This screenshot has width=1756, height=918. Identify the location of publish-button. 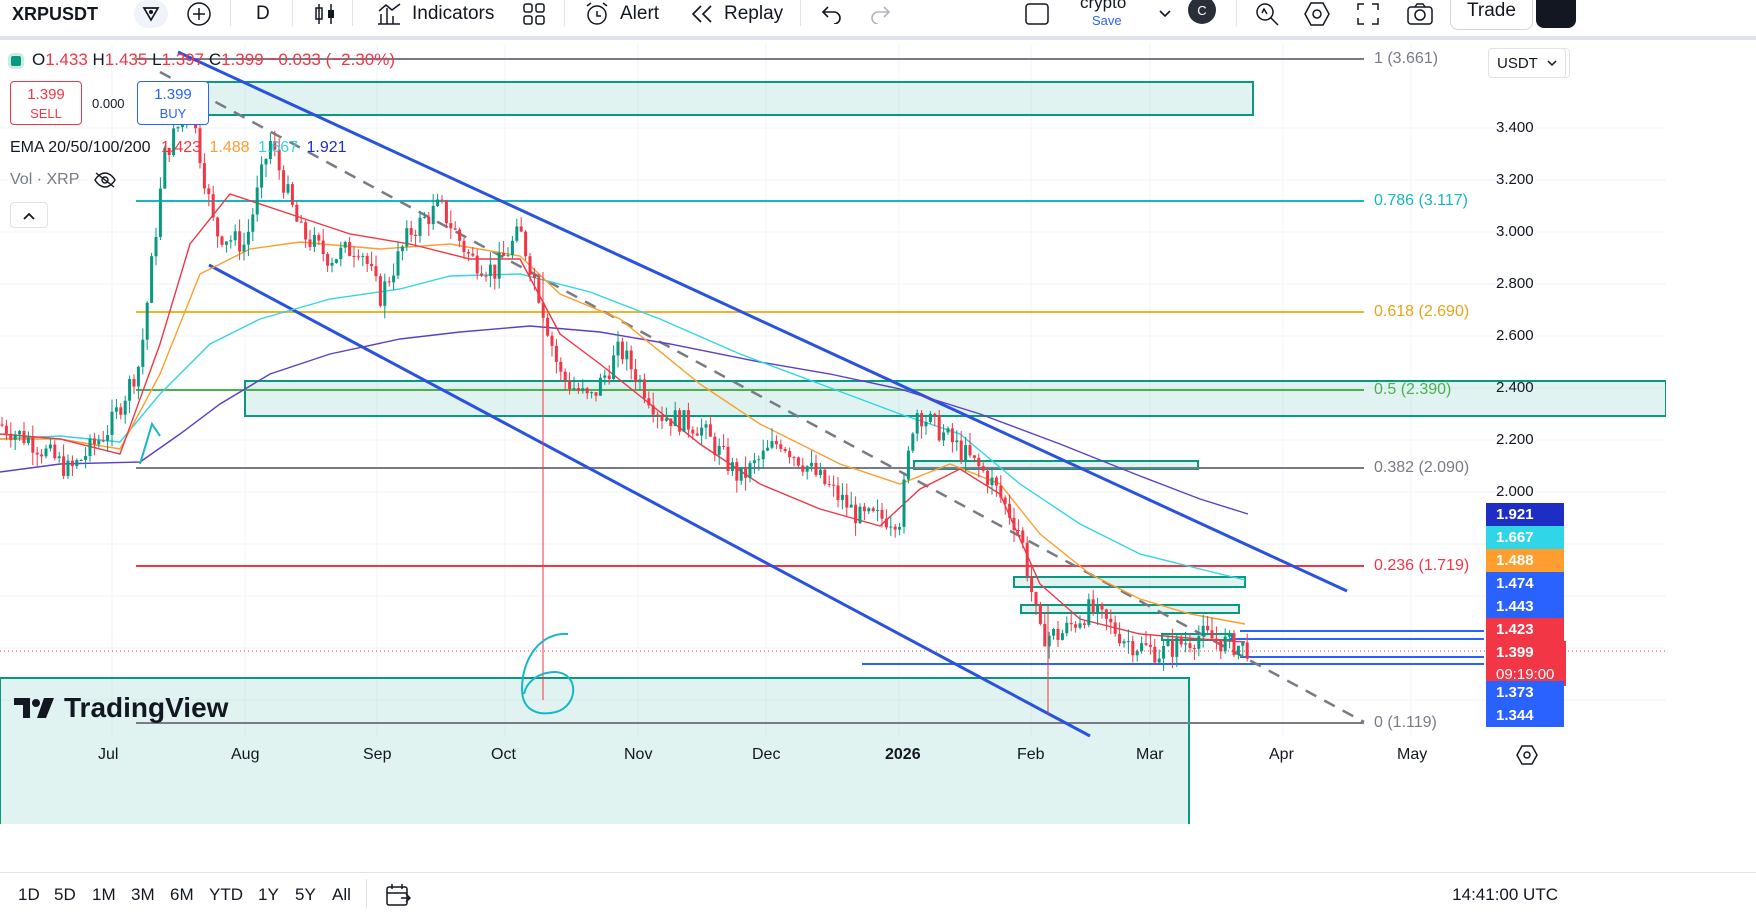
(1556, 14).